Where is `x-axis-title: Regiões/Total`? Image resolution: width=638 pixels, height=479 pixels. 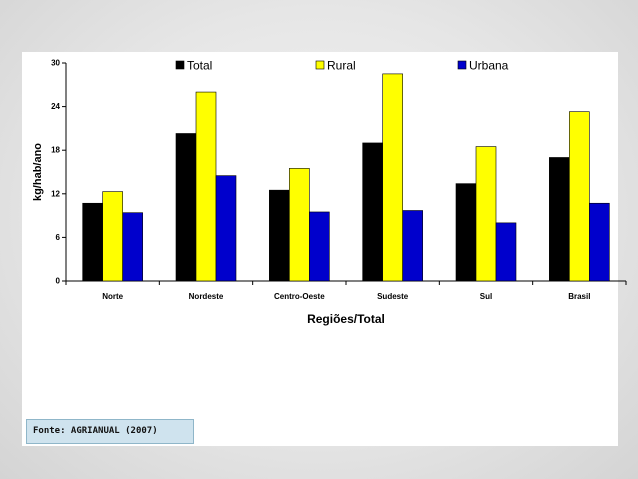
x-axis-title: Regiões/Total is located at coordinates (346, 319).